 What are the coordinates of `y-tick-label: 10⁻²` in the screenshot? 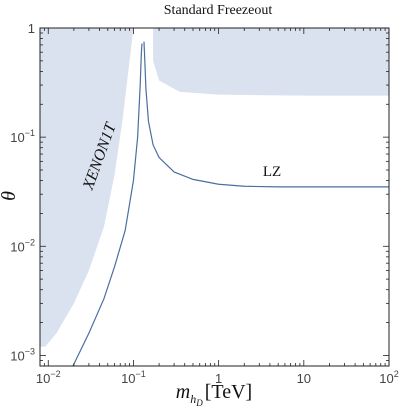 It's located at (22, 245).